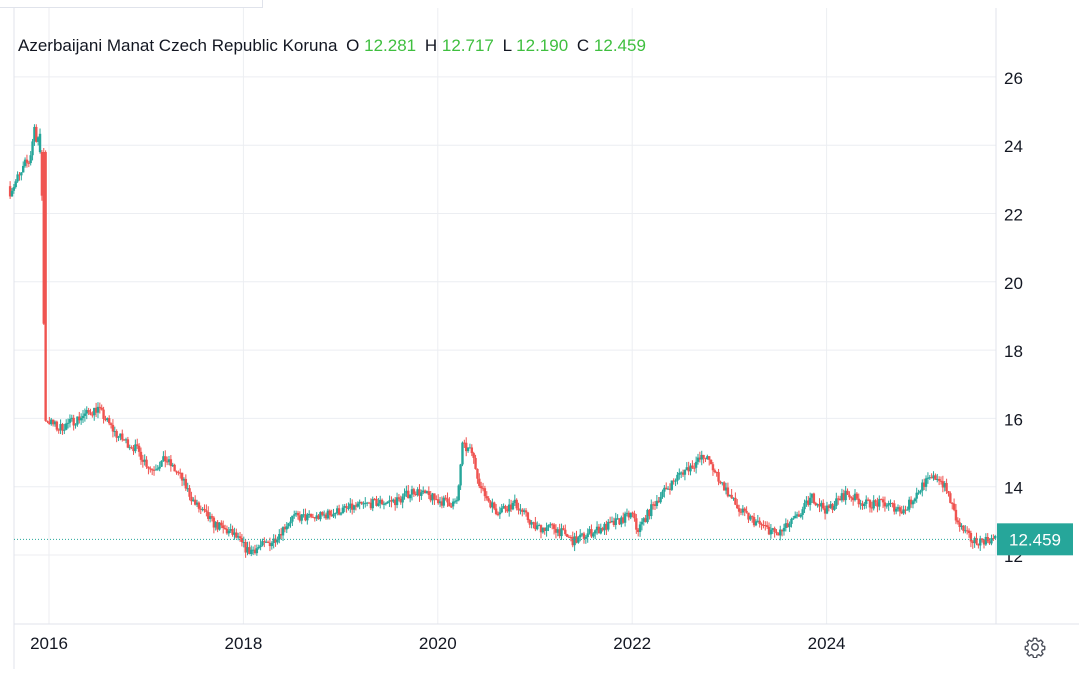 The height and width of the screenshot is (674, 1079). What do you see at coordinates (1013, 419) in the screenshot?
I see `y-tick-label: 16` at bounding box center [1013, 419].